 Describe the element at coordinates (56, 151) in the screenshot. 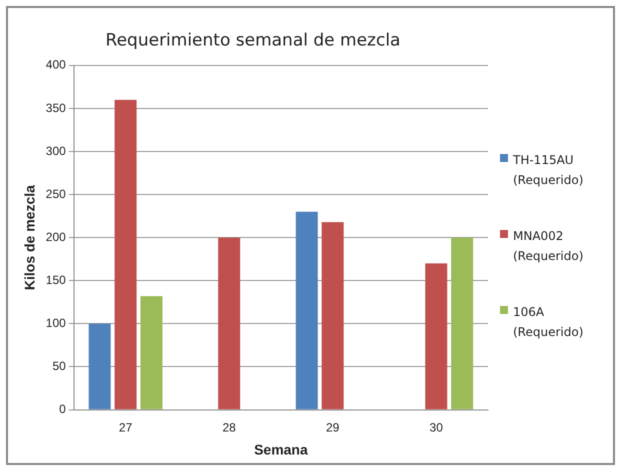

I see `y-tick-label: 300` at that location.